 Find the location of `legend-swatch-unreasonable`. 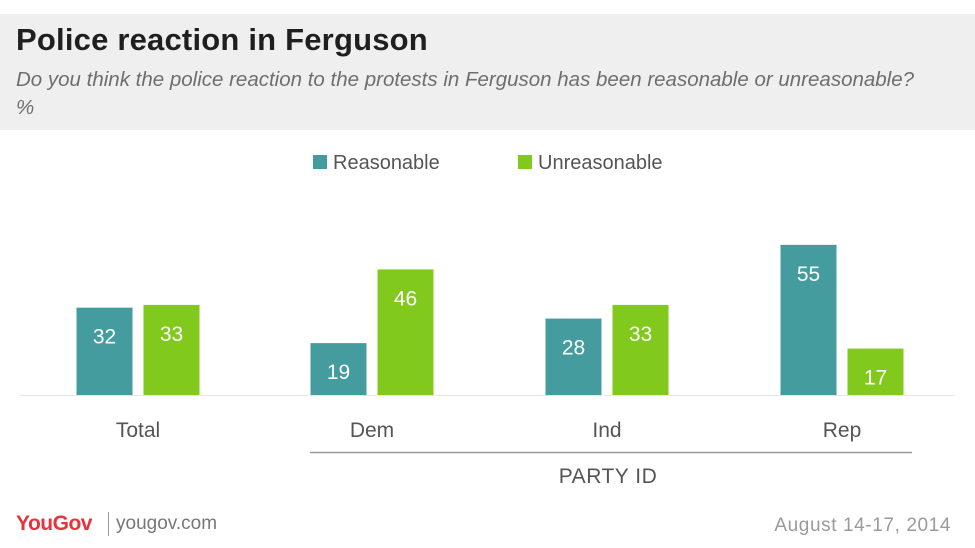

legend-swatch-unreasonable is located at coordinates (525, 161).